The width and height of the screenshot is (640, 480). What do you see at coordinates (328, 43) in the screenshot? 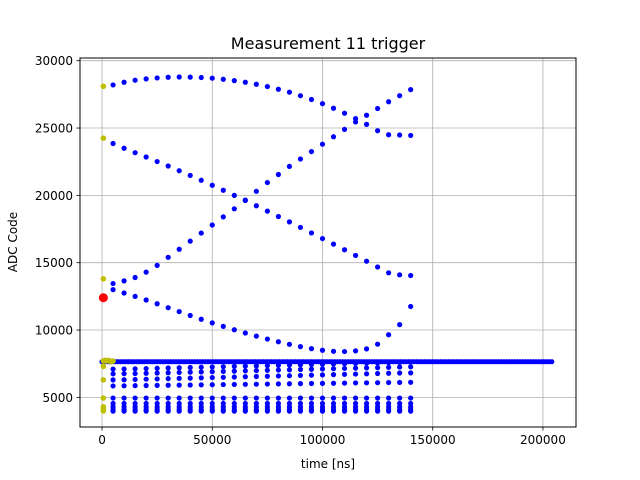
I see `chart-title: Measurement 11 trigger` at bounding box center [328, 43].